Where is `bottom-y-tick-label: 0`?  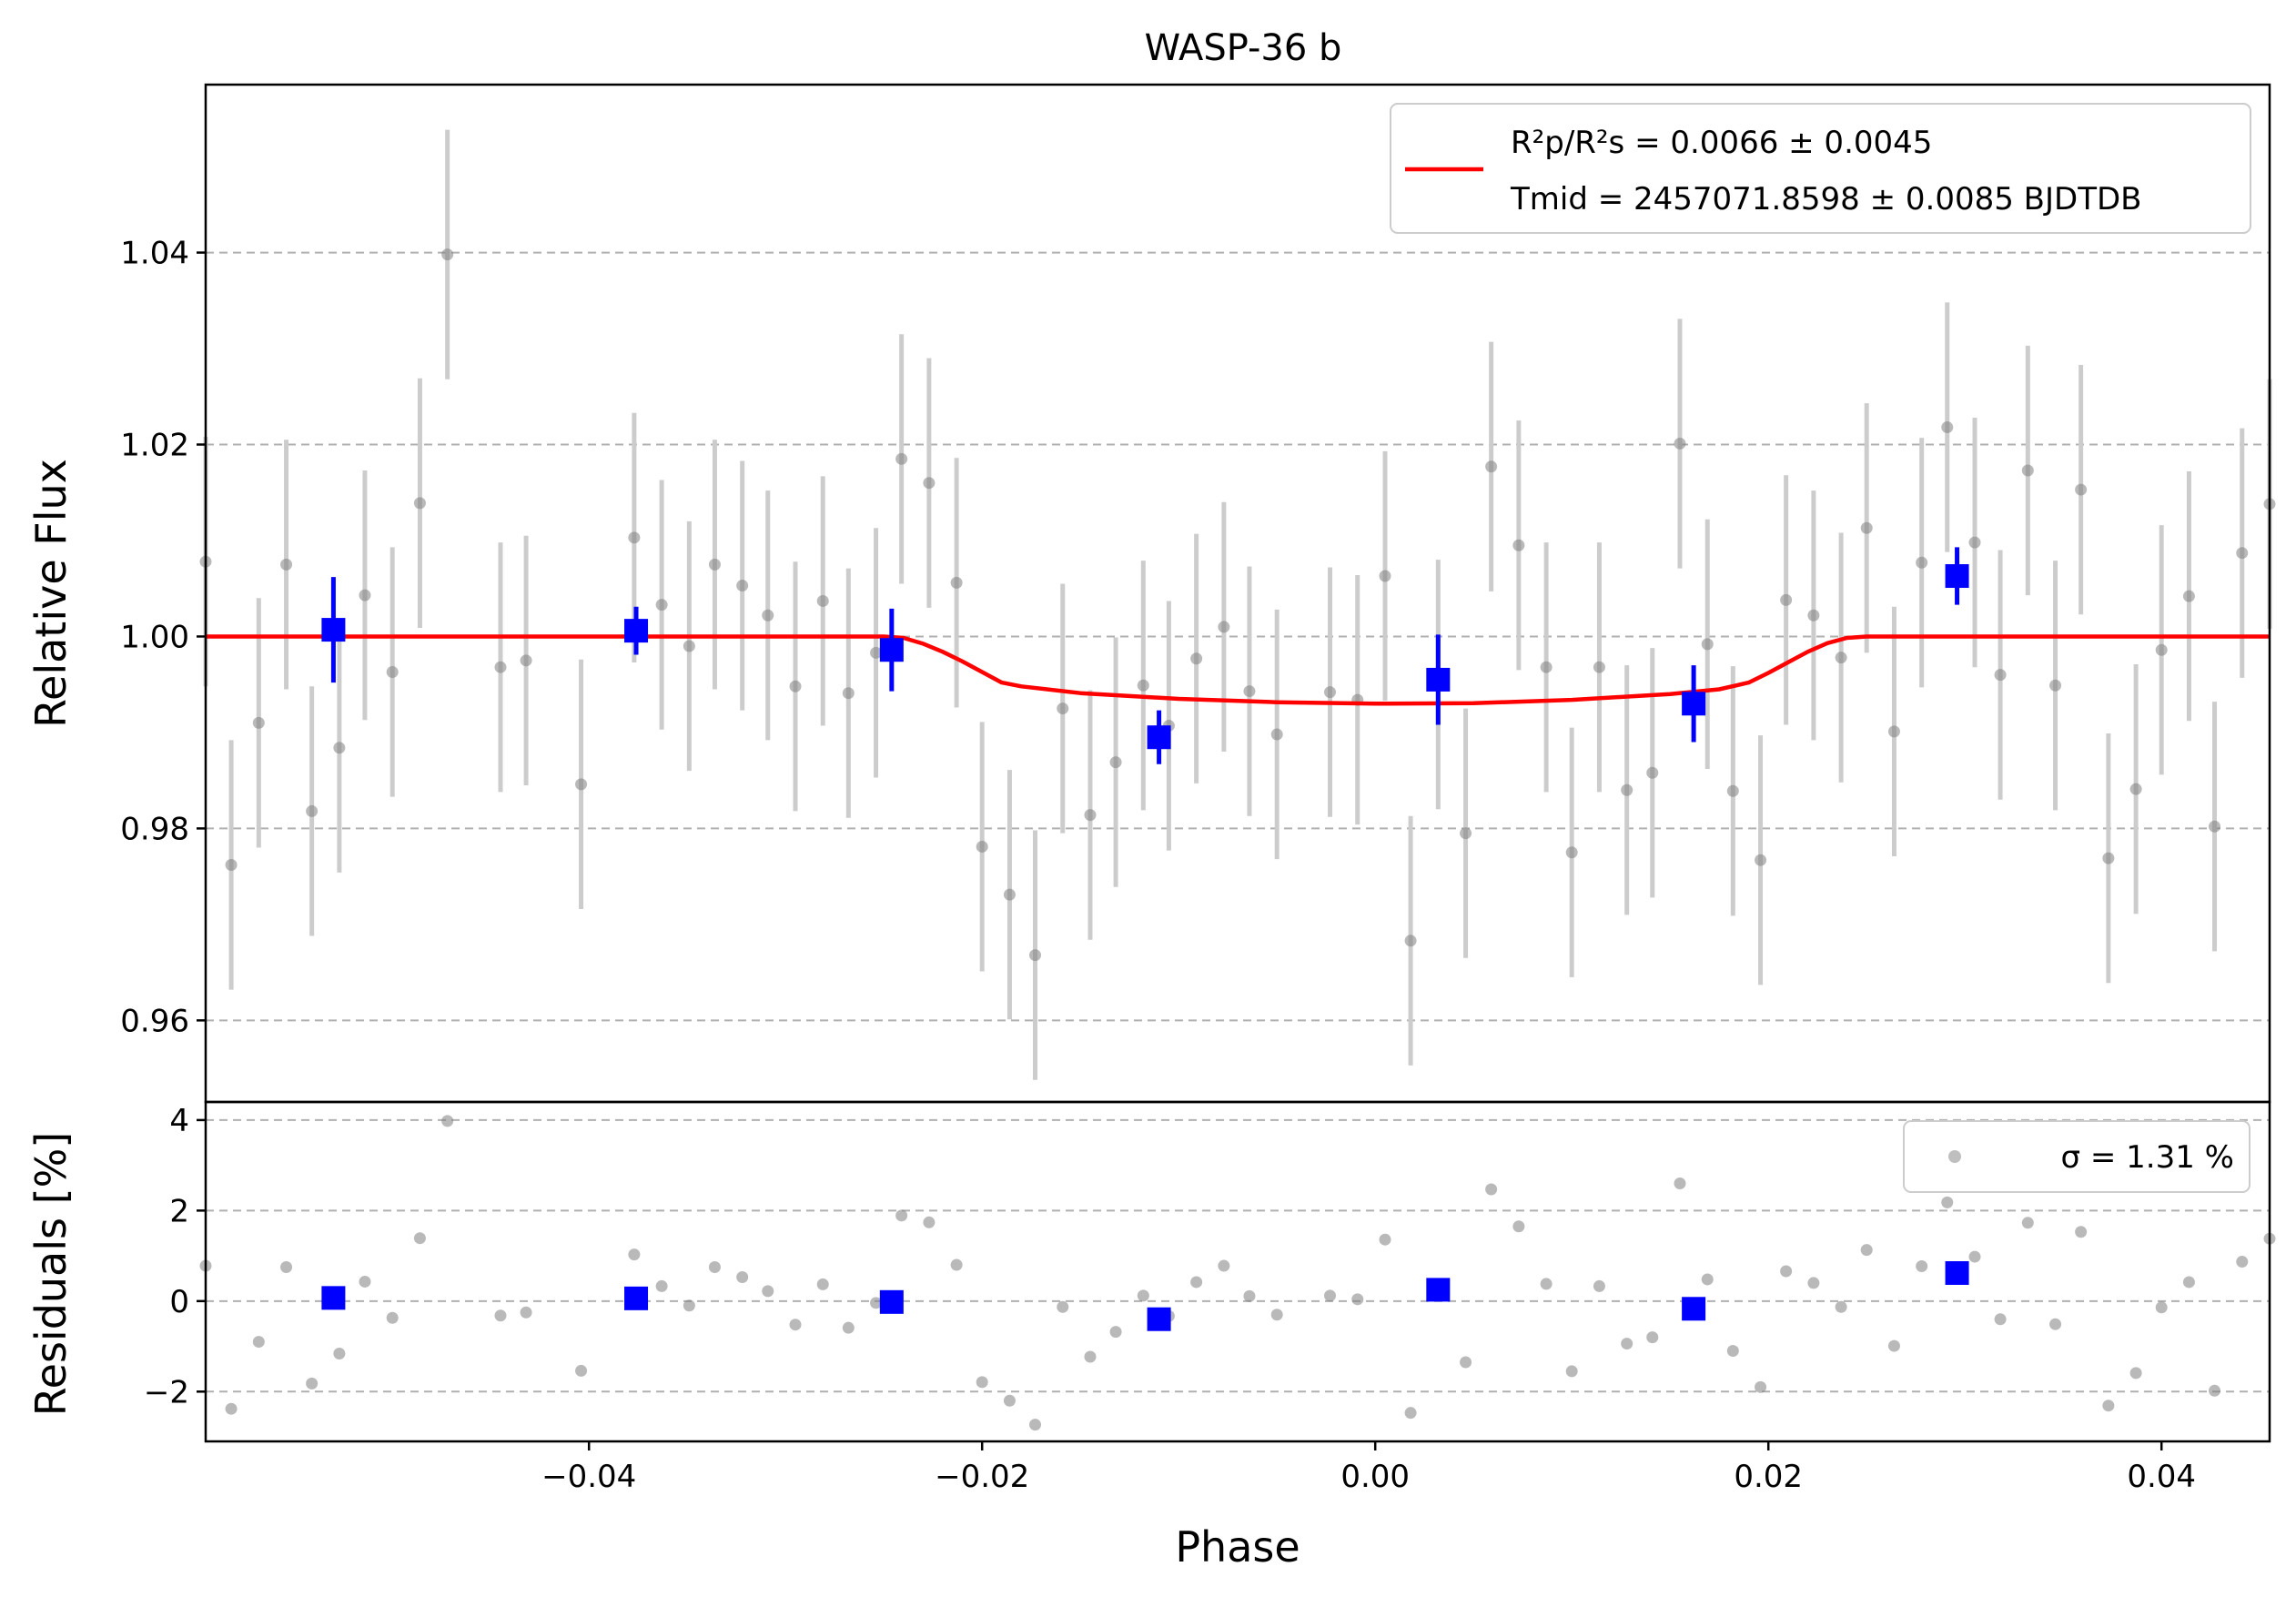
bottom-y-tick-label: 0 is located at coordinates (179, 1302).